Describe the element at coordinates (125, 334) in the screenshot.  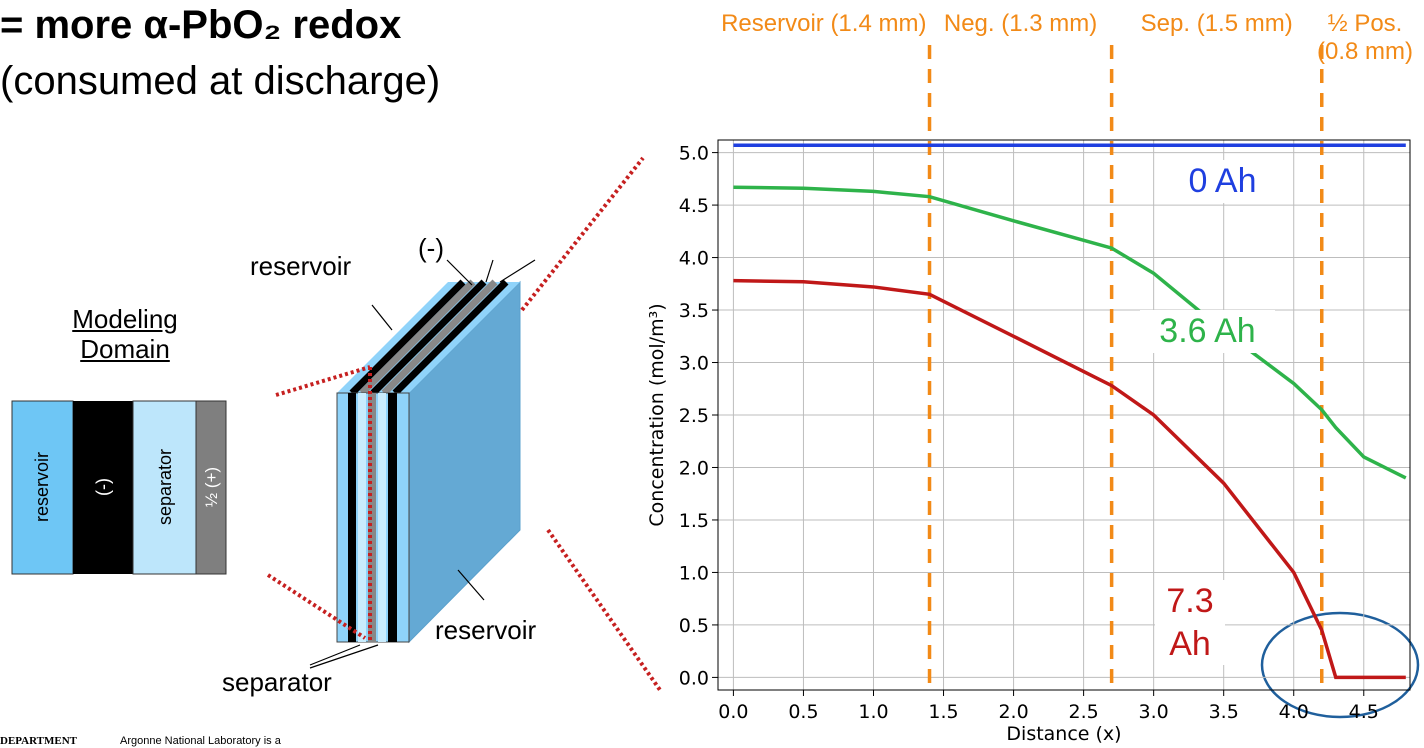
I see `domain-heading: Modeling Domain` at that location.